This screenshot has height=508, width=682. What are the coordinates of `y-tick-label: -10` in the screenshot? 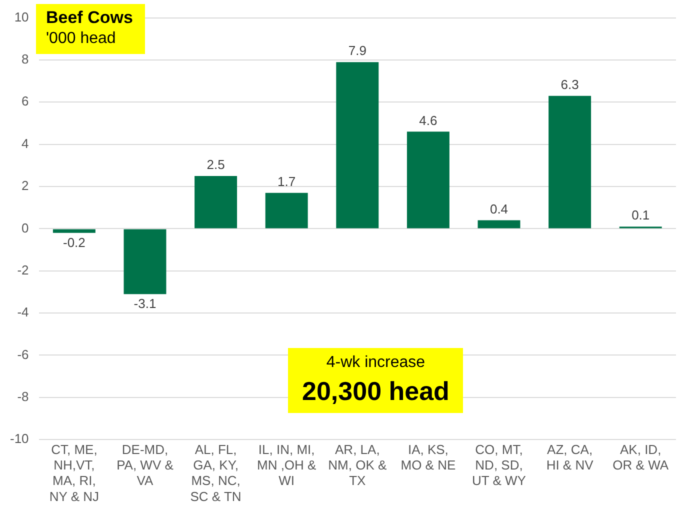 It's located at (19, 438).